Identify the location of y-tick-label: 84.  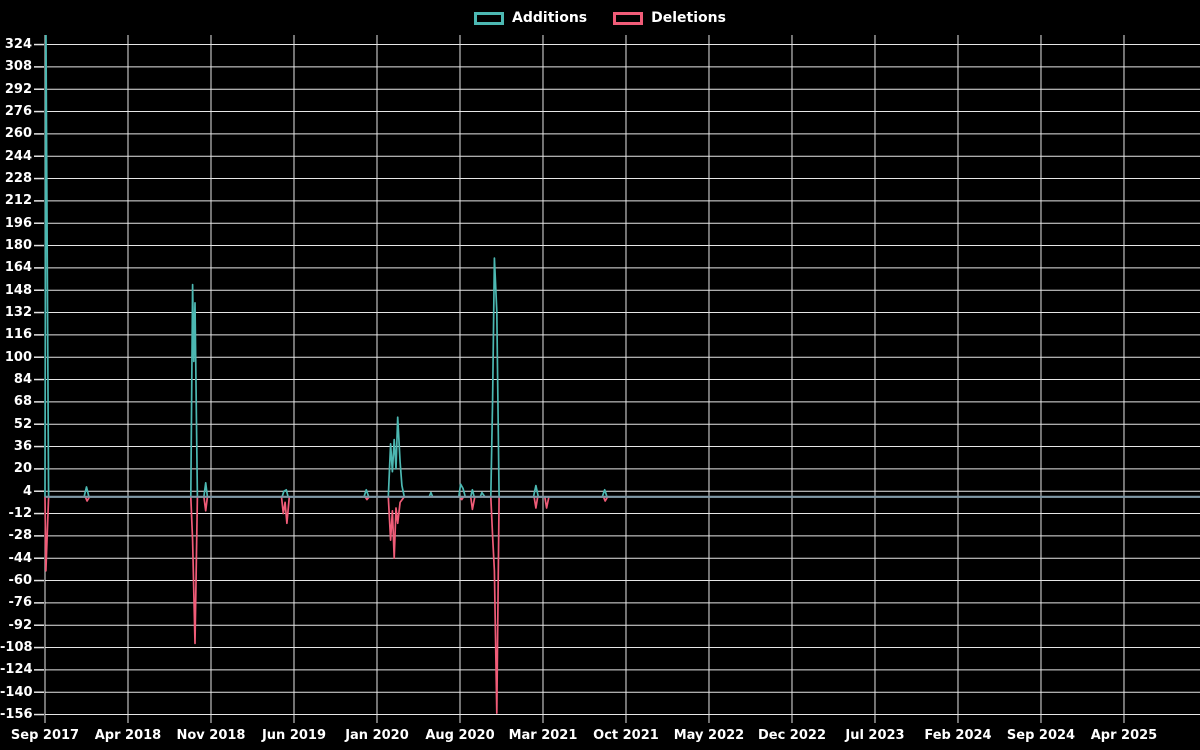
(22, 380).